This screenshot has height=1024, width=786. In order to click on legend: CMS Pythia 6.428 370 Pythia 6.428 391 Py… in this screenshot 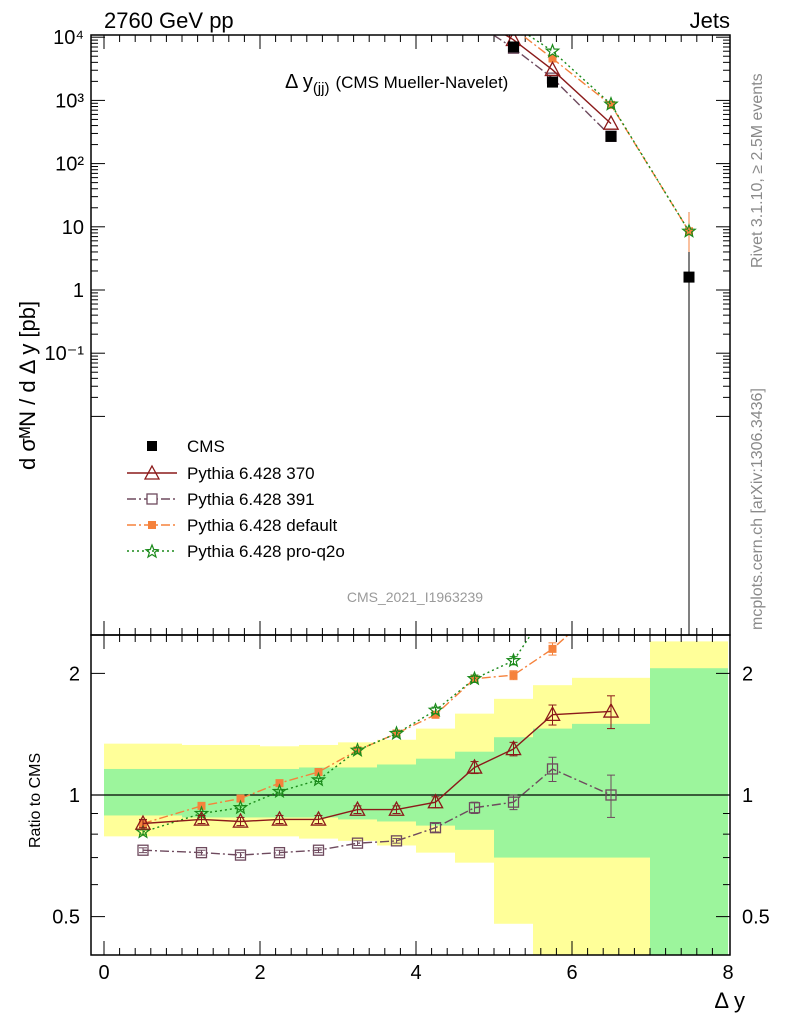, I will do `click(236, 499)`.